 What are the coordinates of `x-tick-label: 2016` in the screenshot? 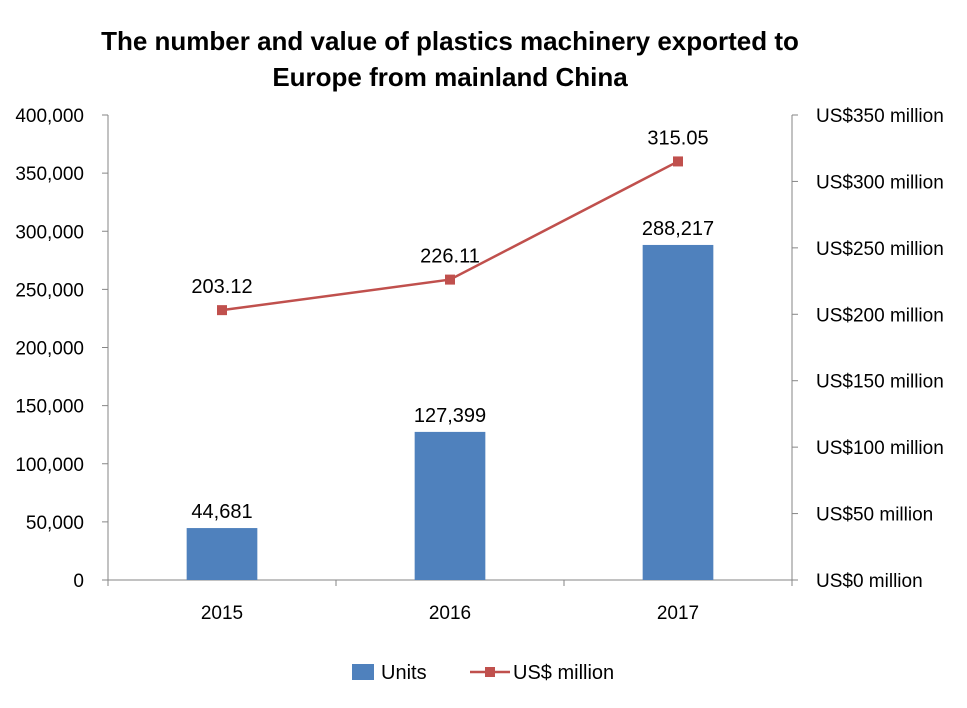 It's located at (450, 613).